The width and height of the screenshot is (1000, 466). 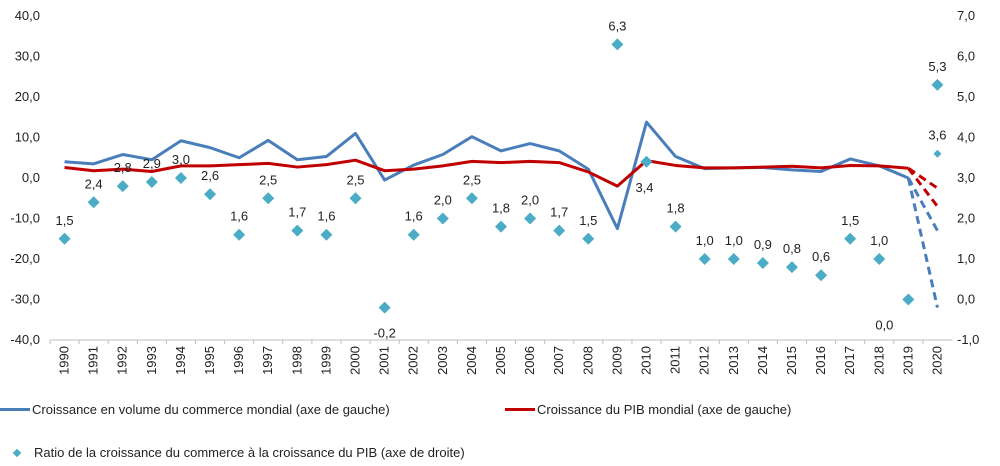 I want to click on x-tick-label: 2014, so click(x=762, y=360).